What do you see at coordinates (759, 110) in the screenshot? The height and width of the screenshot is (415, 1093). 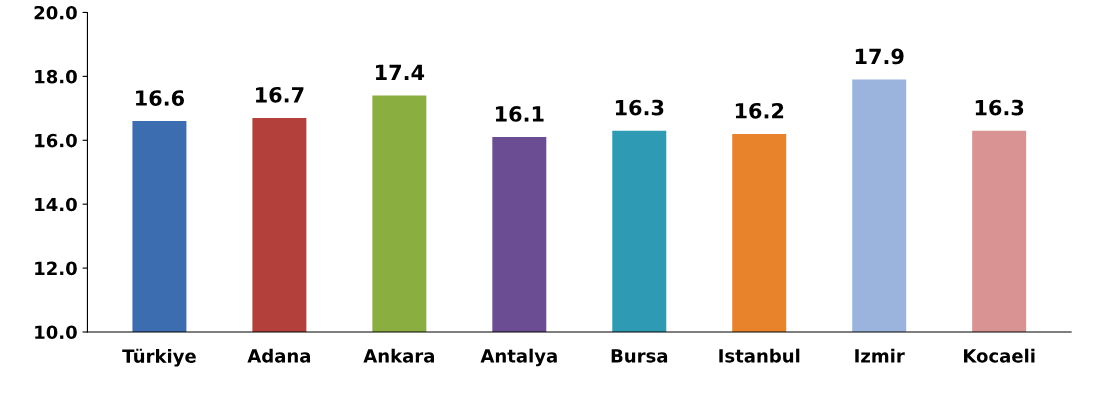 I see `data-label: 16.2` at bounding box center [759, 110].